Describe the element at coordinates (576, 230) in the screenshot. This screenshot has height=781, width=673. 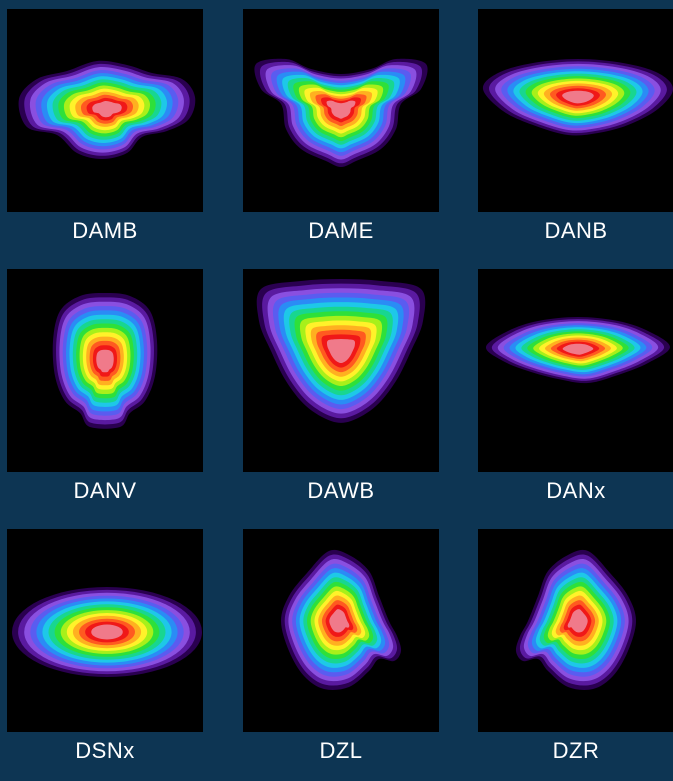
I see `panel-label: DANB` at that location.